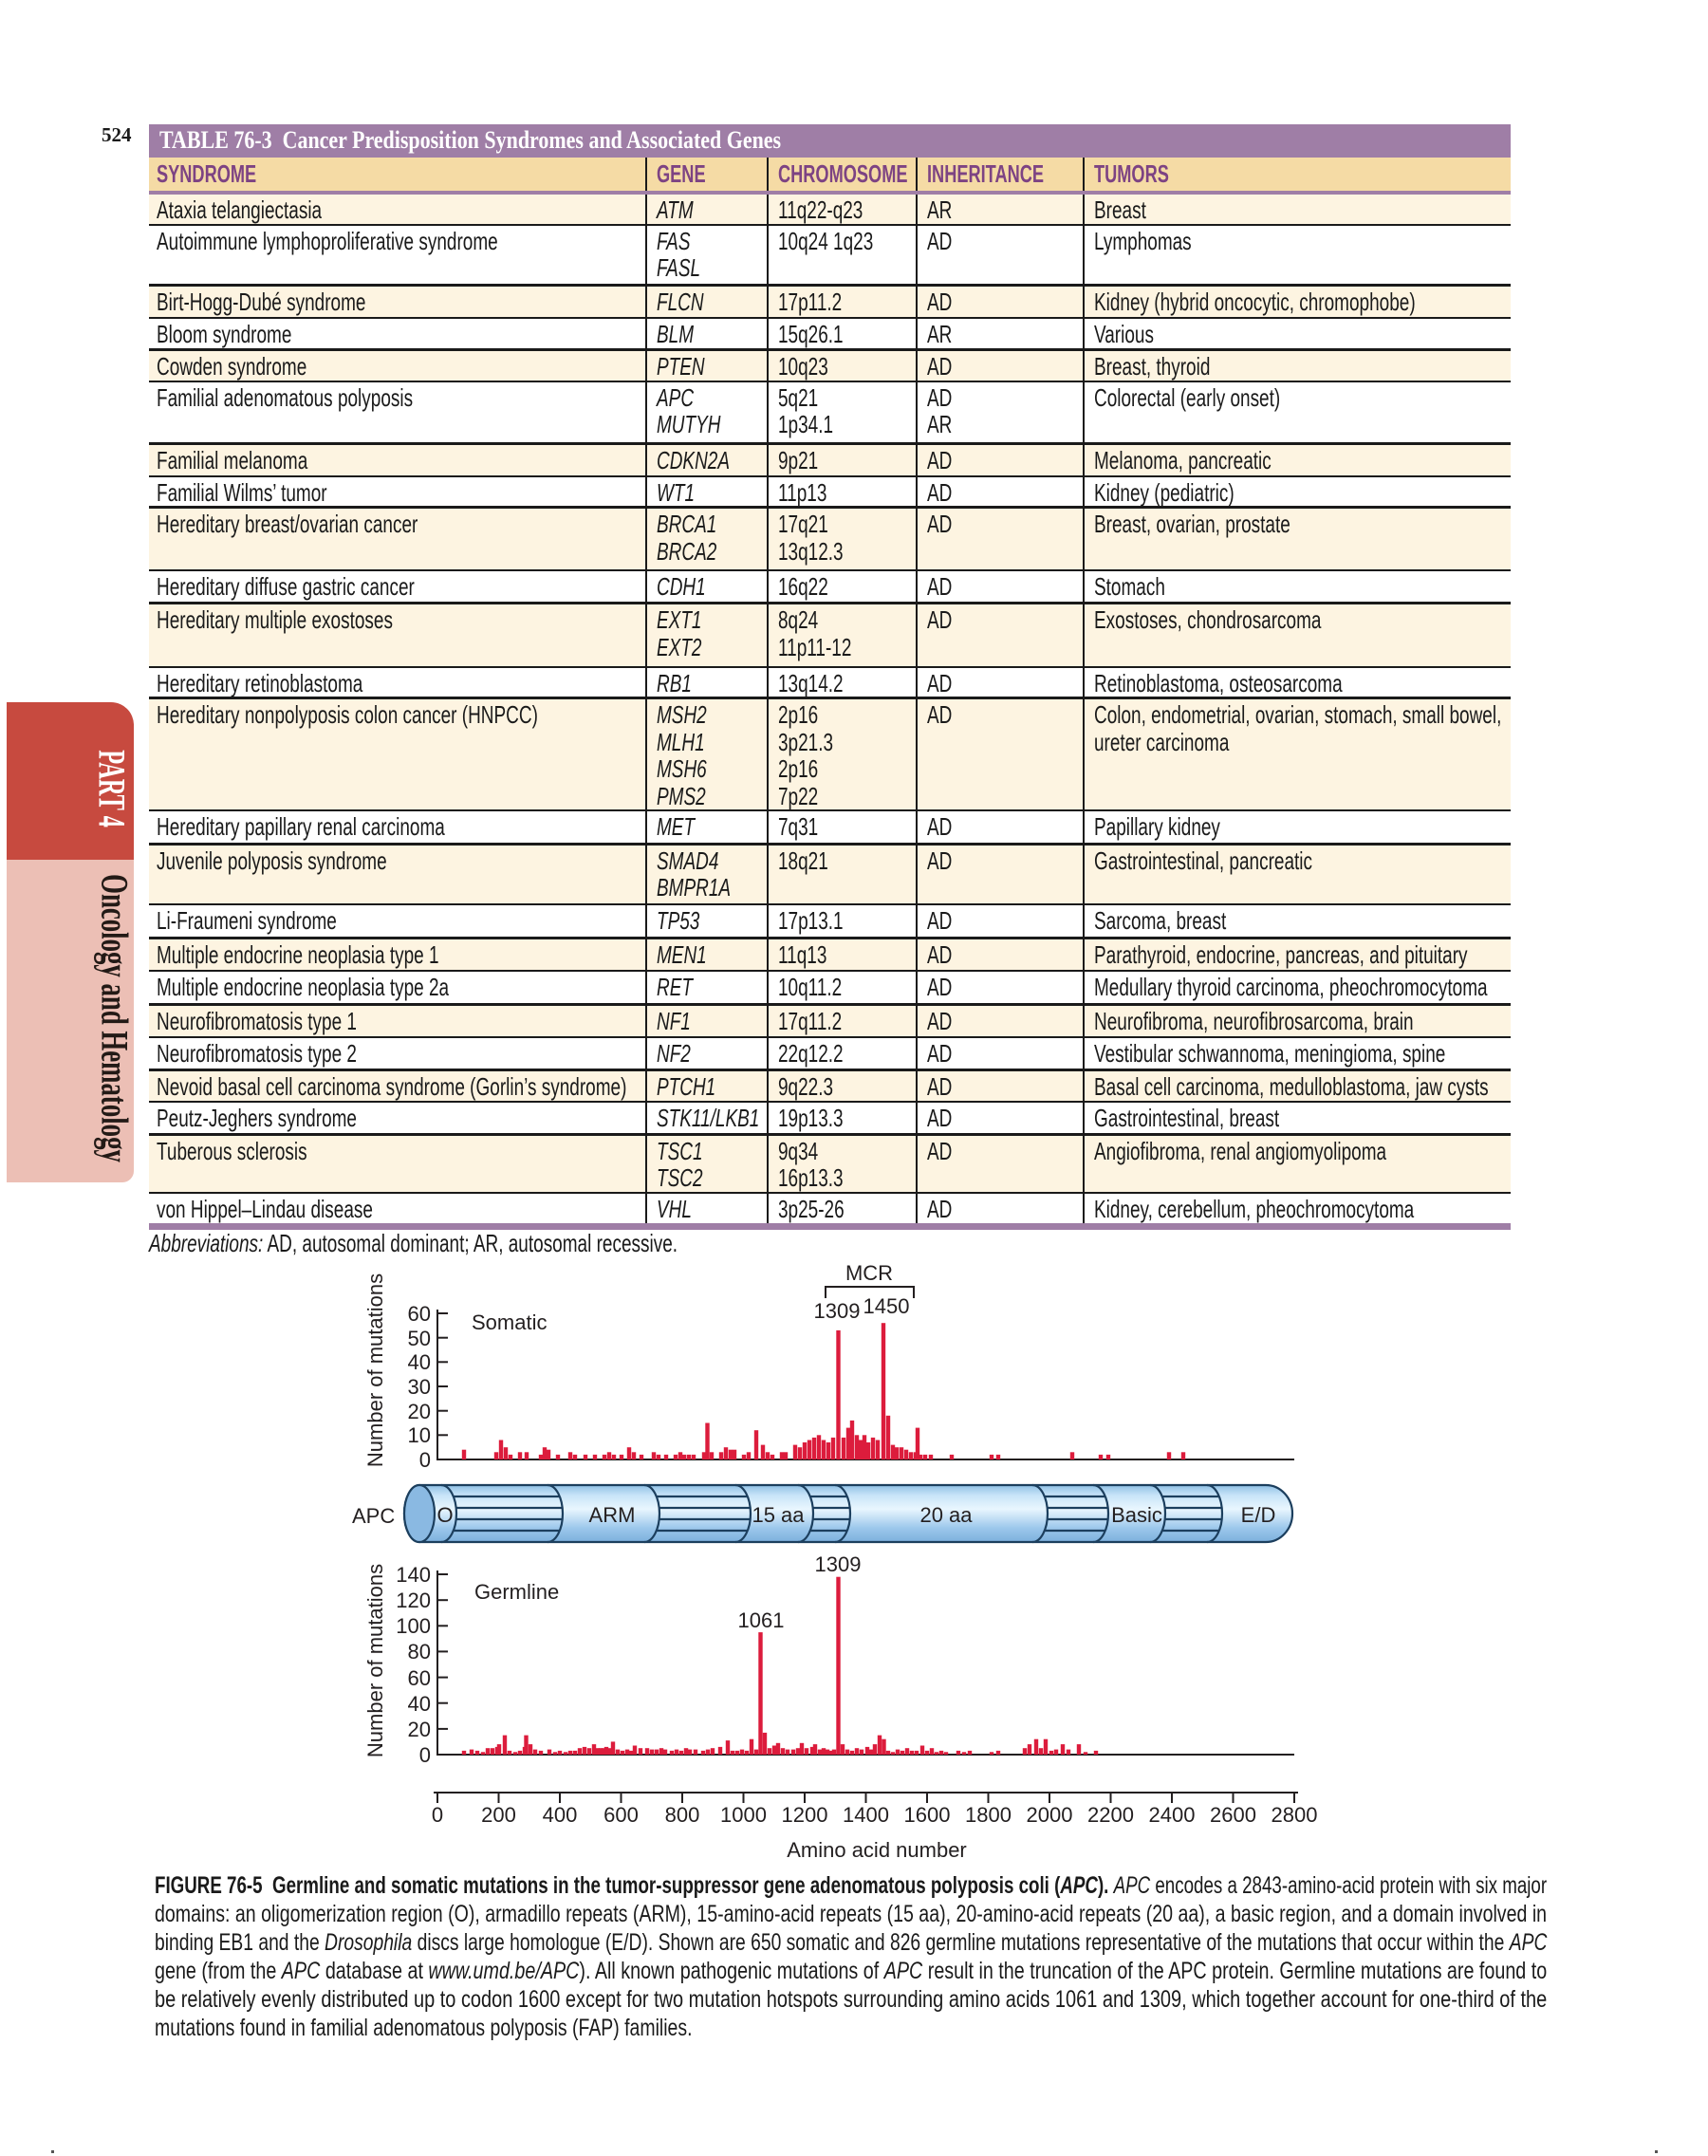 Image resolution: width=1708 pixels, height=2156 pixels. What do you see at coordinates (414, 1600) in the screenshot?
I see `svg-text: 120` at bounding box center [414, 1600].